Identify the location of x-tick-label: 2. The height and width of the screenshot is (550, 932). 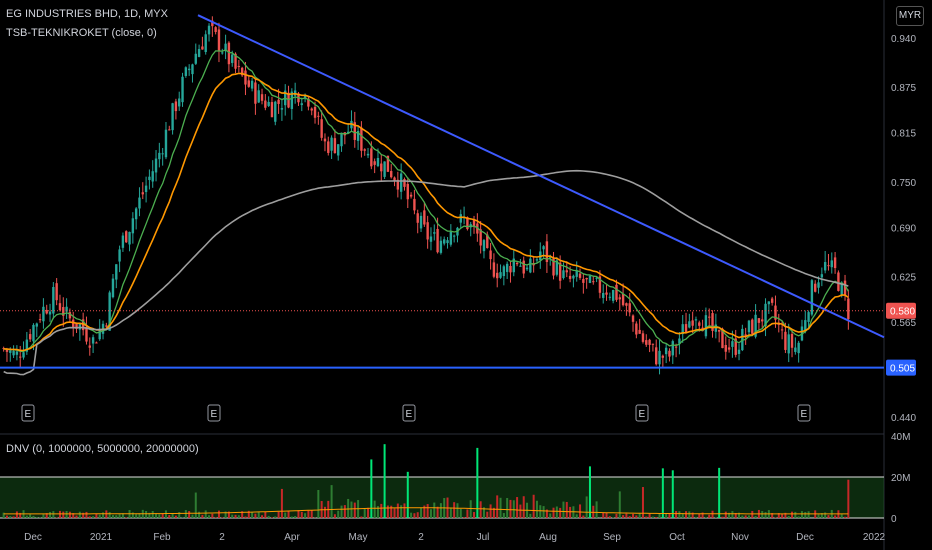
(421, 537).